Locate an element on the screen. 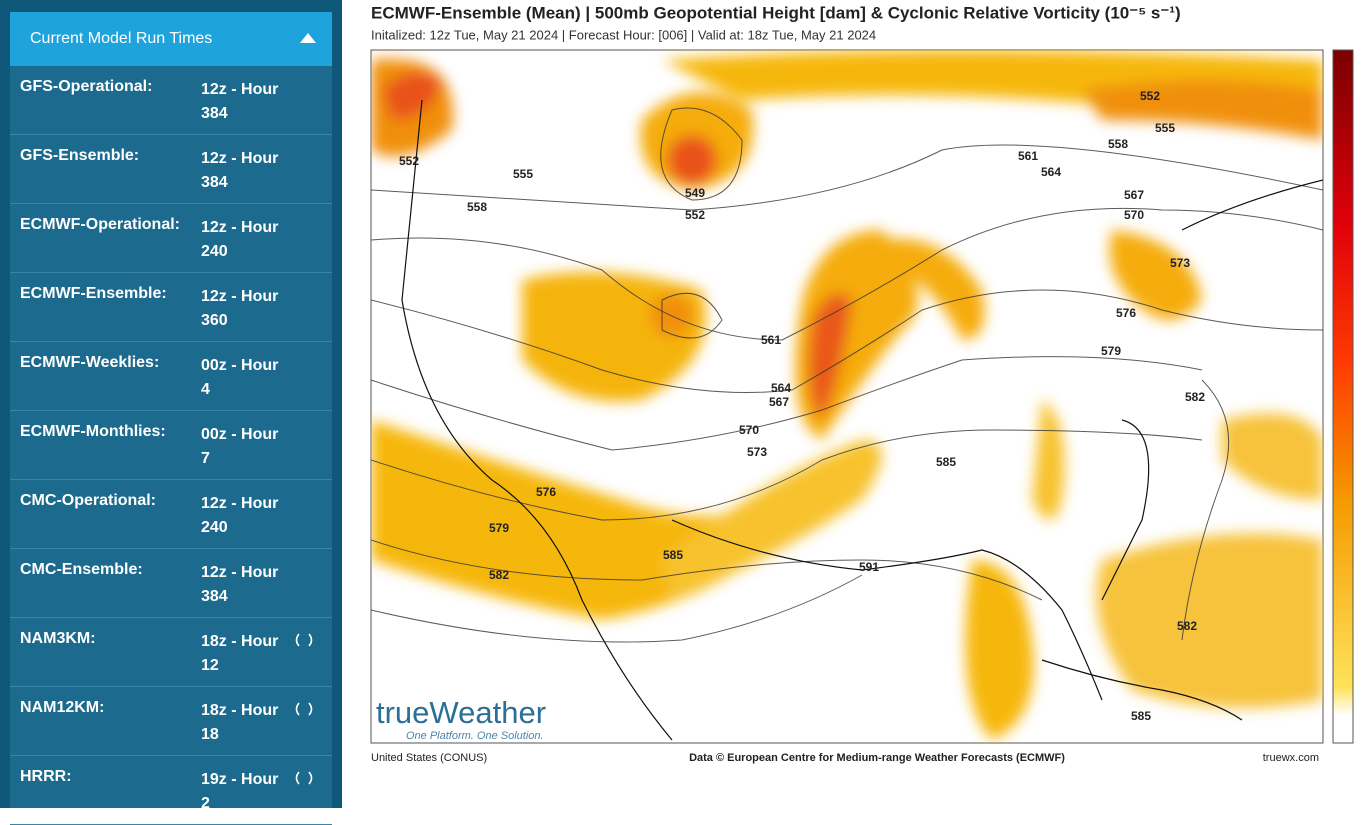 This screenshot has width=1361, height=825. run-time: 18z - Hour 12 is located at coordinates (240, 653).